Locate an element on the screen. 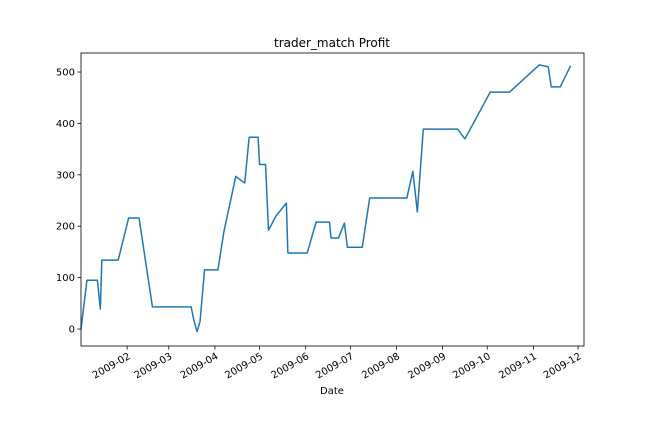 The height and width of the screenshot is (436, 648). x-tick-label: 2009-05 is located at coordinates (244, 366).